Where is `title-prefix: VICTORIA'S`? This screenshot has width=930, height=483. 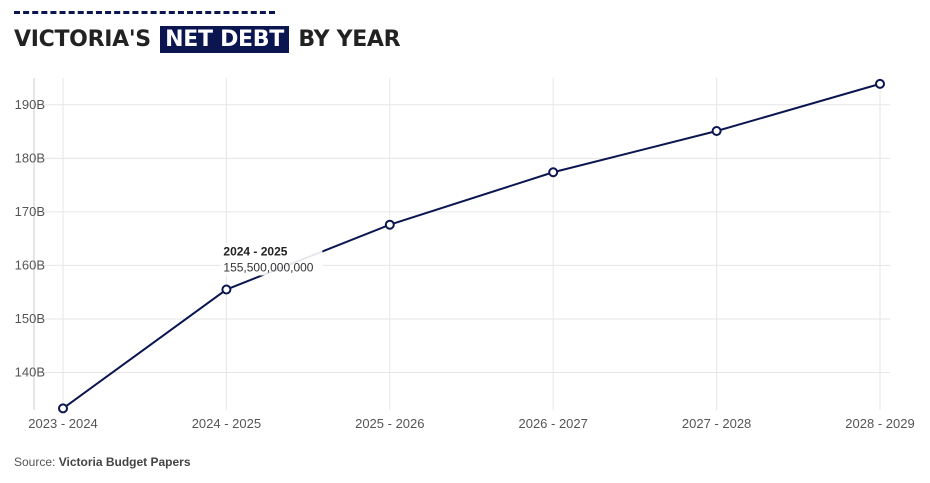 title-prefix: VICTORIA'S is located at coordinates (82, 39).